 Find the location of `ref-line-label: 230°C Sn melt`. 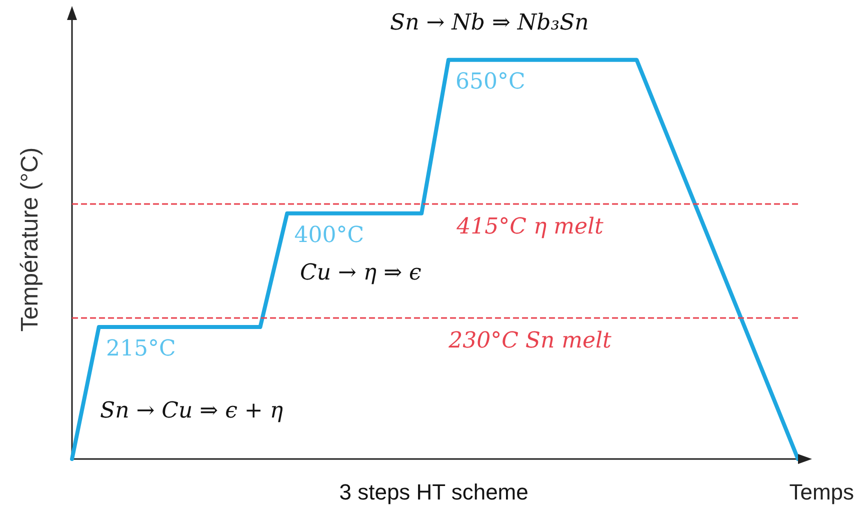

ref-line-label: 230°C Sn melt is located at coordinates (530, 341).